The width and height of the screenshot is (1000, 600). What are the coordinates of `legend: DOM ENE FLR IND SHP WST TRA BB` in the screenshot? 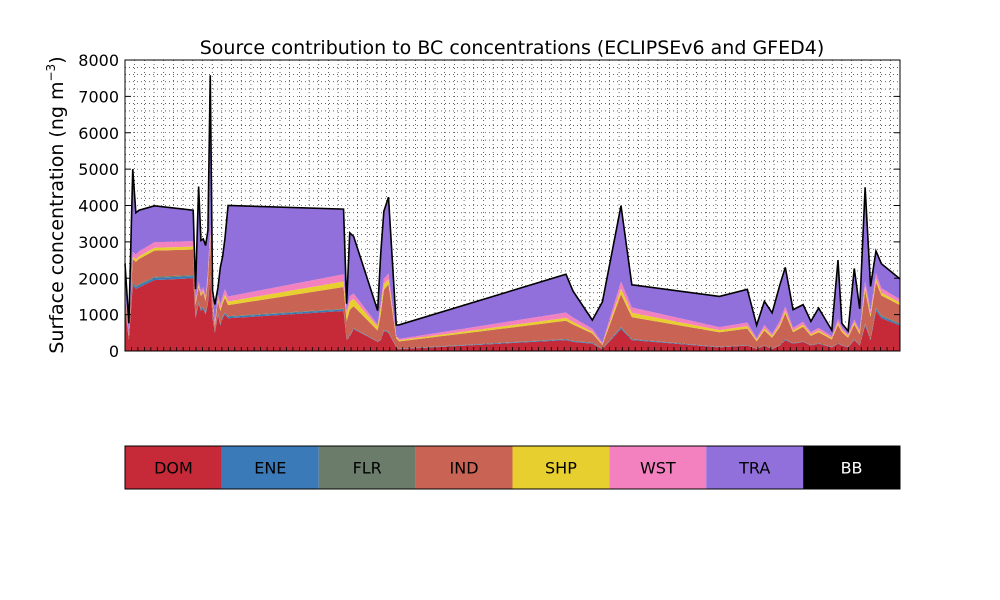 It's located at (512, 467).